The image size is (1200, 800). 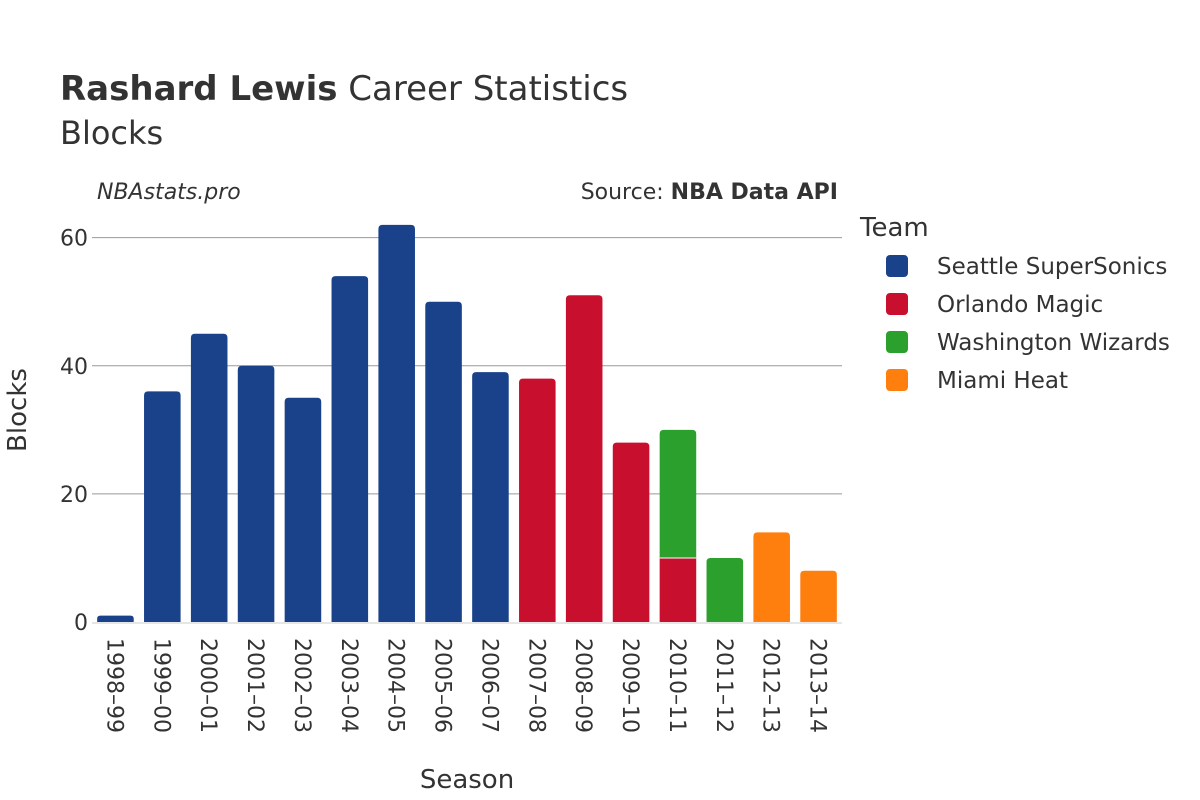 I want to click on x-axis-title: Season, so click(x=467, y=780).